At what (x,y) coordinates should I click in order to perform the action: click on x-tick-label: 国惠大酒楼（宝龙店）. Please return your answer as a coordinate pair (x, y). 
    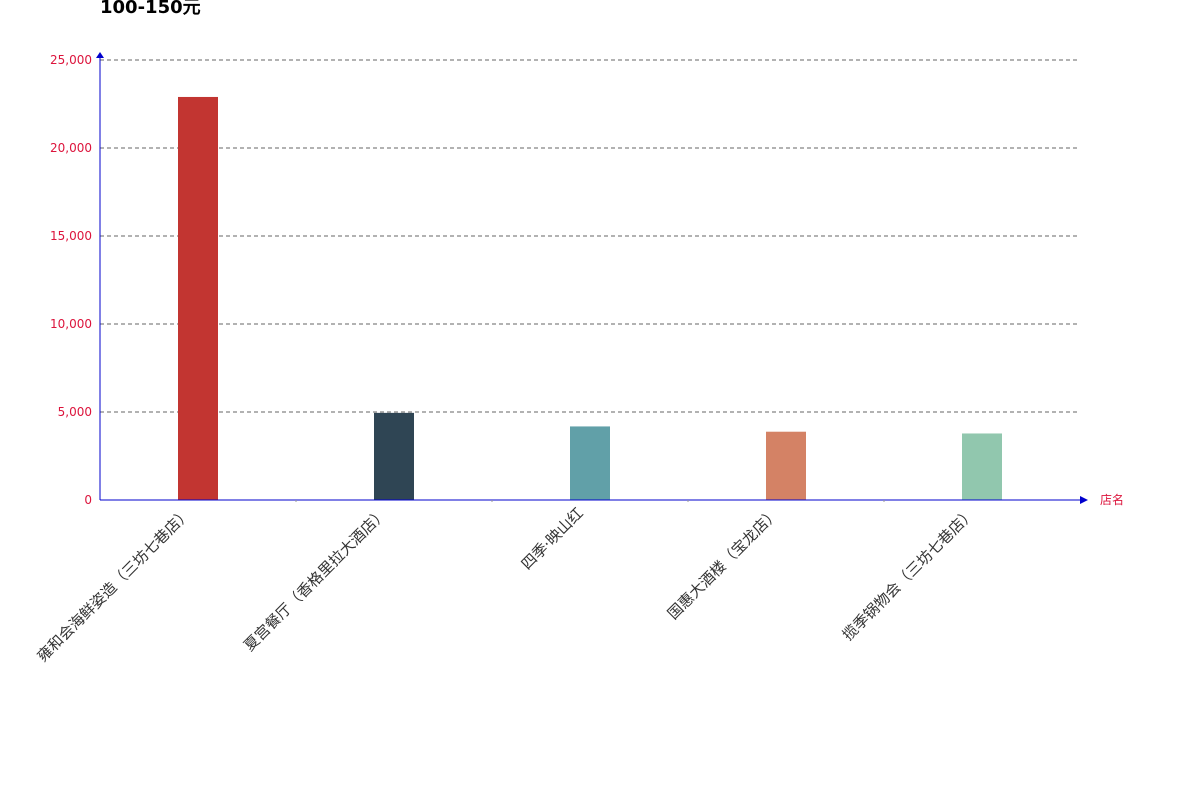
    Looking at the image, I should click on (723, 563).